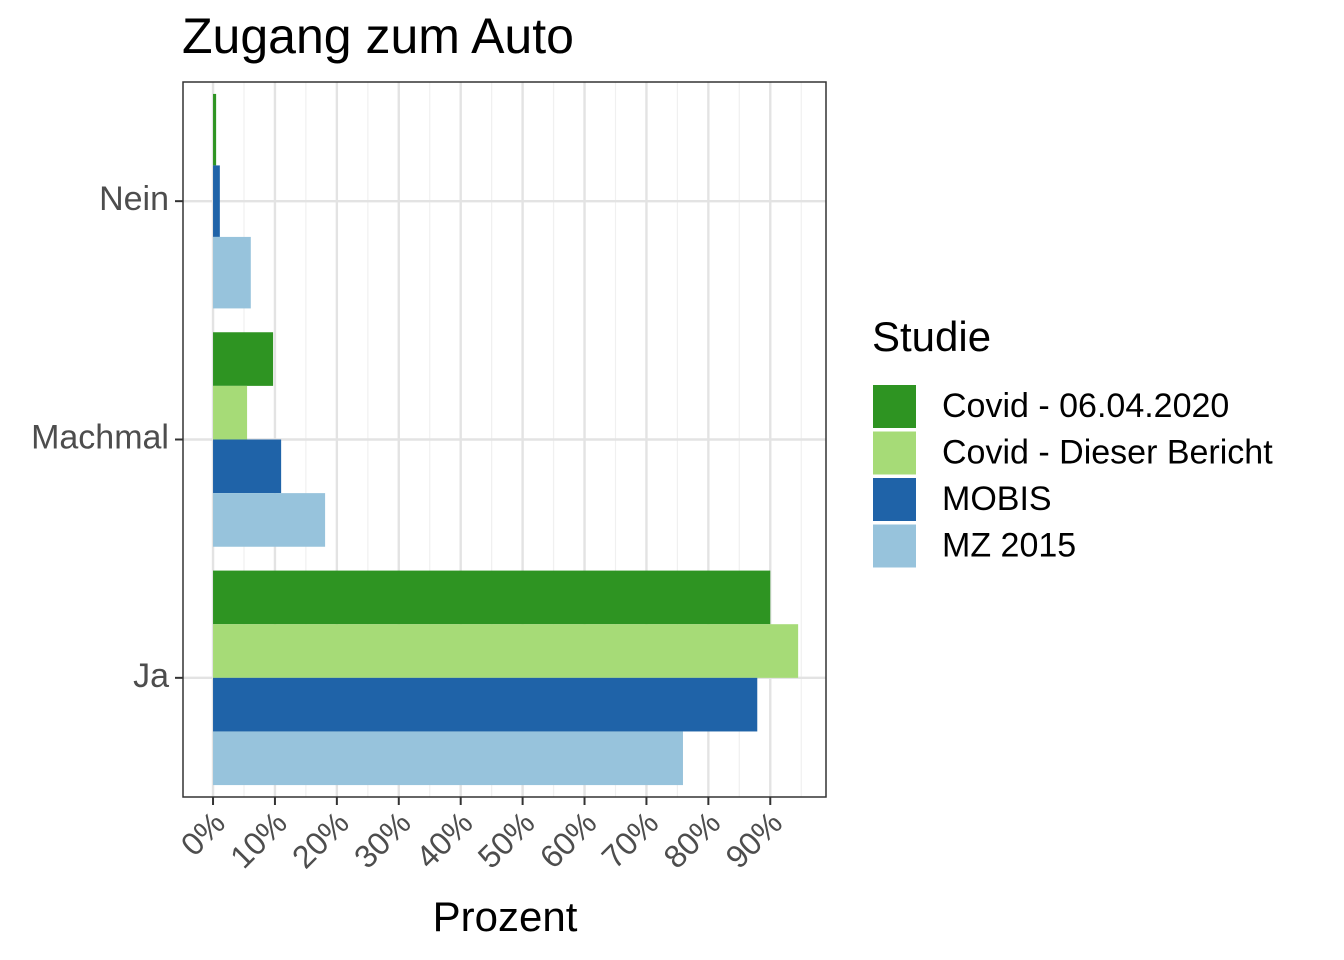 The height and width of the screenshot is (960, 1344). I want to click on x-tick-label: 60%, so click(568, 839).